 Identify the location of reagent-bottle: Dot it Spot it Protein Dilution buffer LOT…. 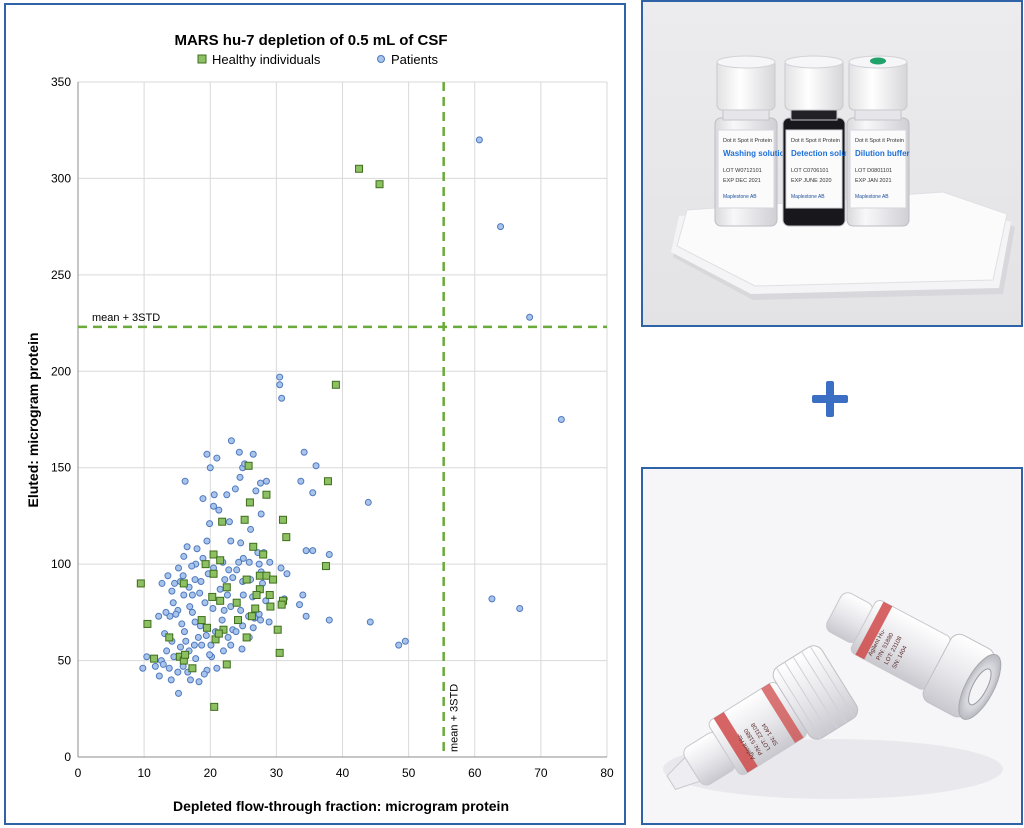
(878, 141).